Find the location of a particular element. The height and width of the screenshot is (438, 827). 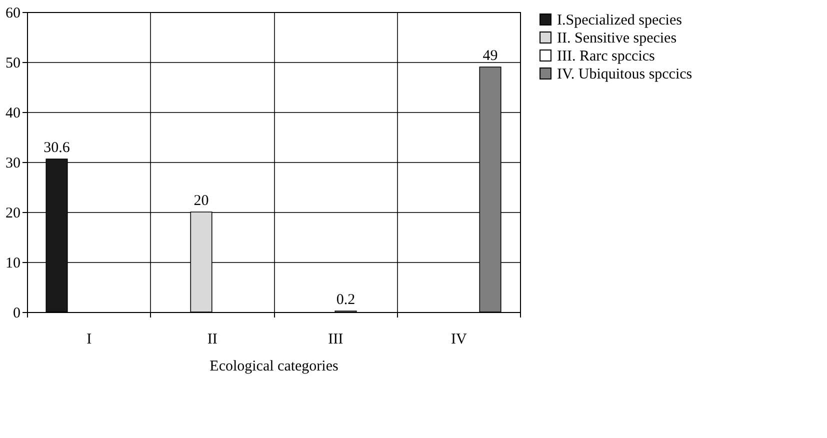

y-tick-label: 40 is located at coordinates (13, 114).